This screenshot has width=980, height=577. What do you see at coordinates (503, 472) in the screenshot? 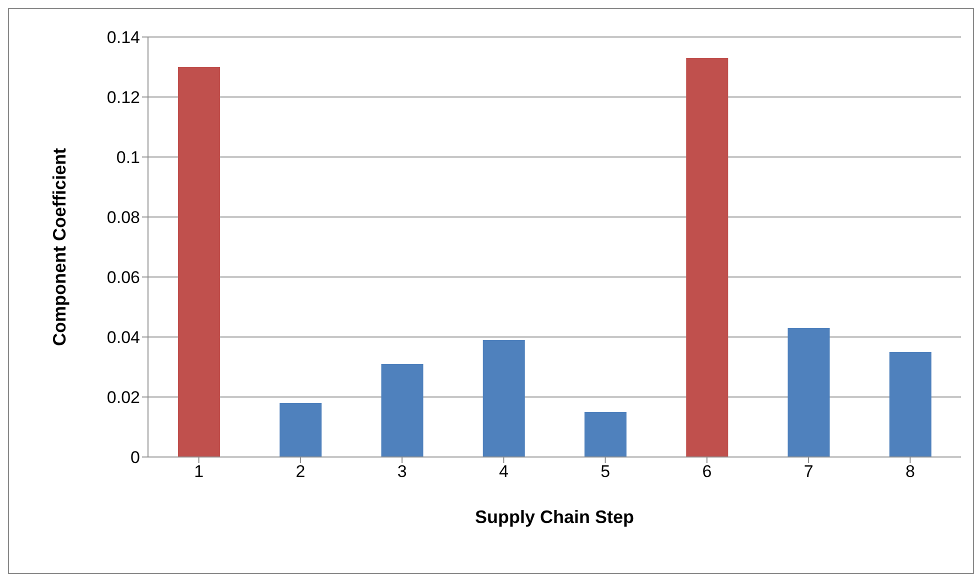
I see `x-tick-label: 4` at bounding box center [503, 472].